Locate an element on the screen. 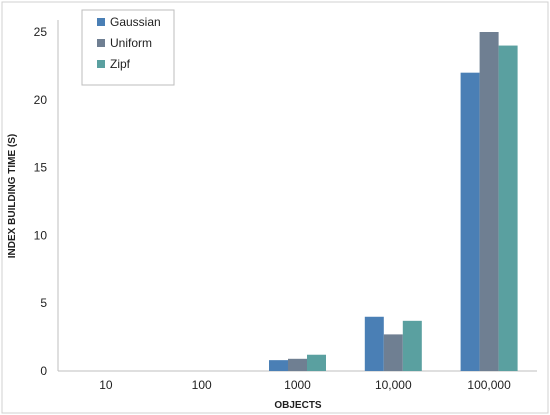 The height and width of the screenshot is (415, 550). legend: Gaussian Uniform Zipf is located at coordinates (128, 47).